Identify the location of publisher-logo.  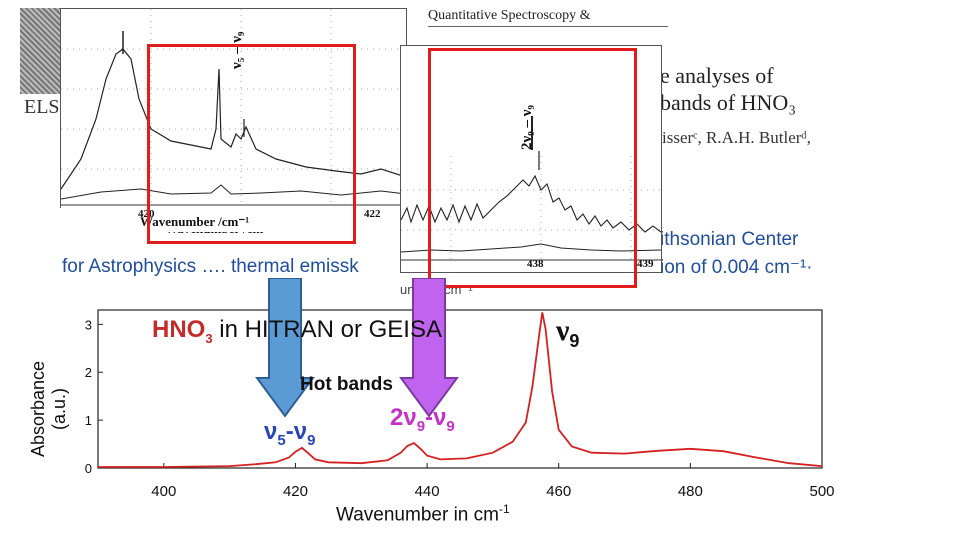
(40, 51).